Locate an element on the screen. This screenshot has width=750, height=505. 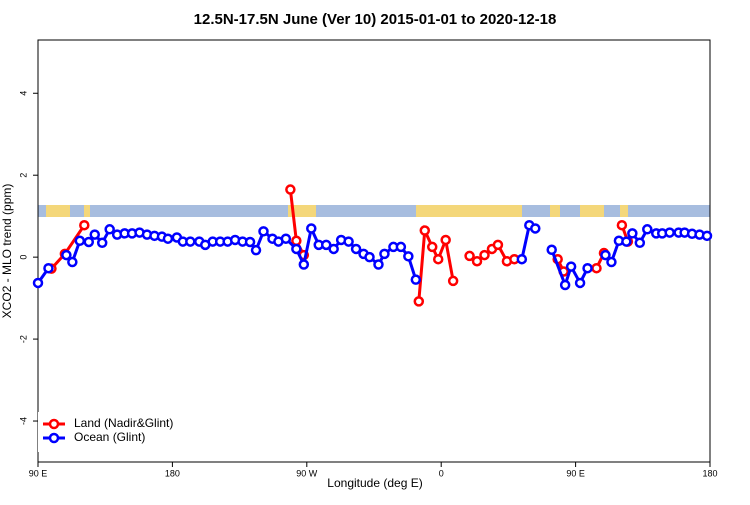
y-axis-label: XCO2 - MLO trend (ppm) is located at coordinates (7, 251).